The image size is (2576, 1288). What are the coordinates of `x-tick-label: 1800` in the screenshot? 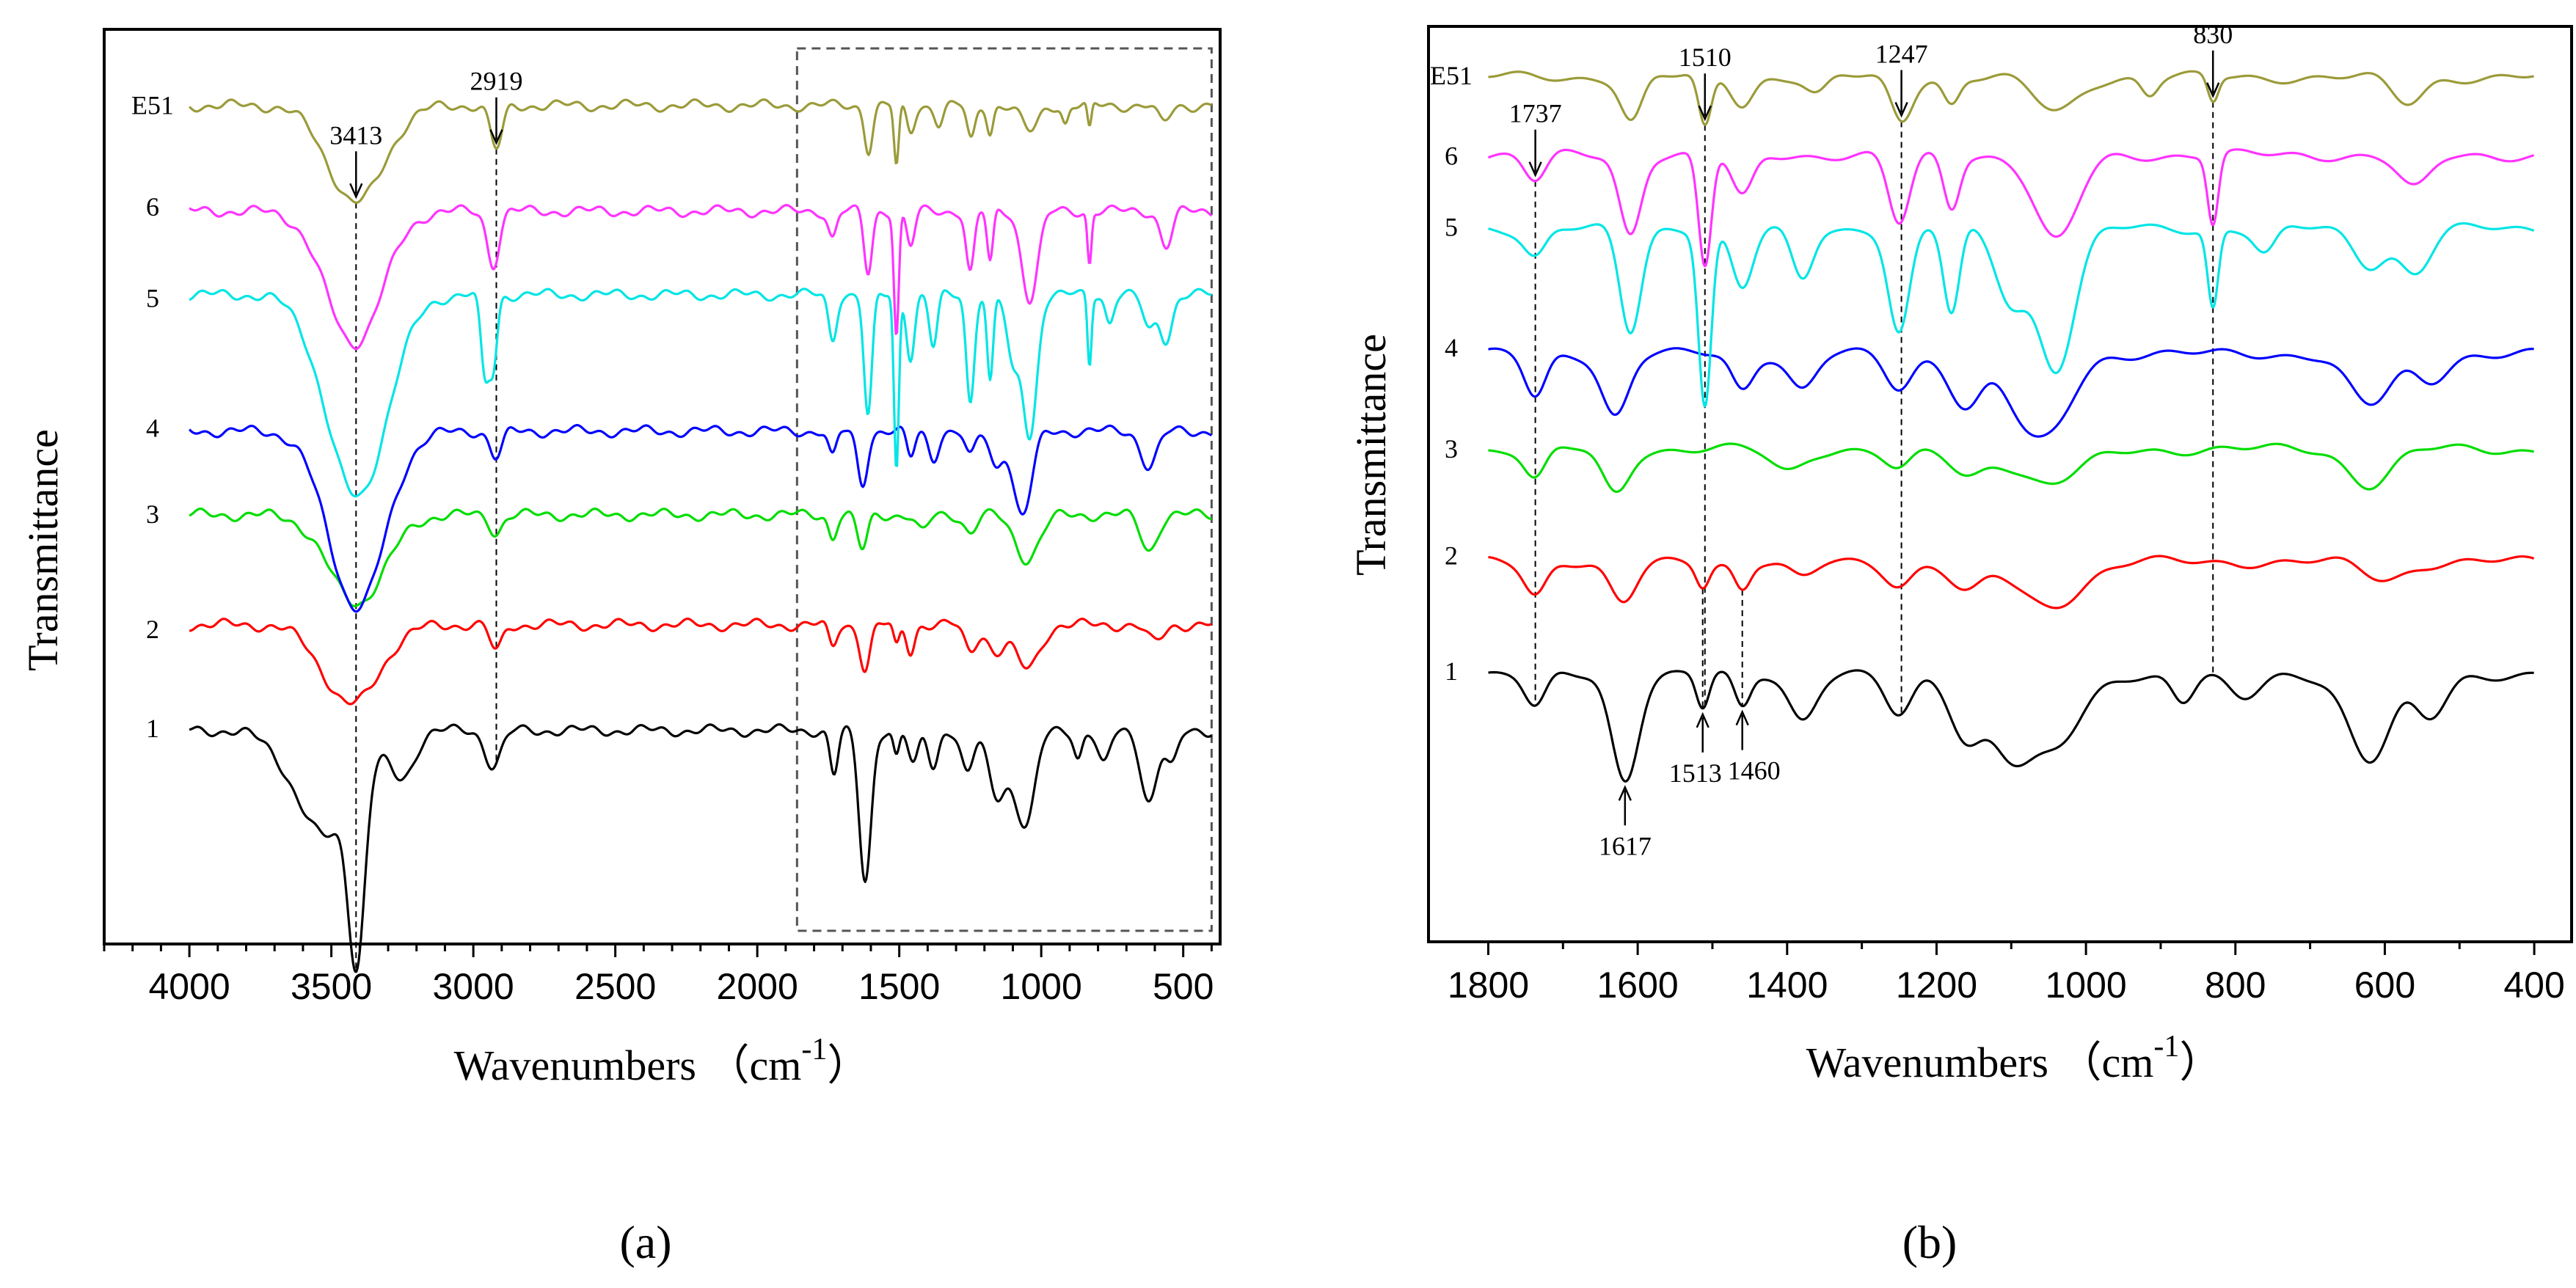 It's located at (1489, 986).